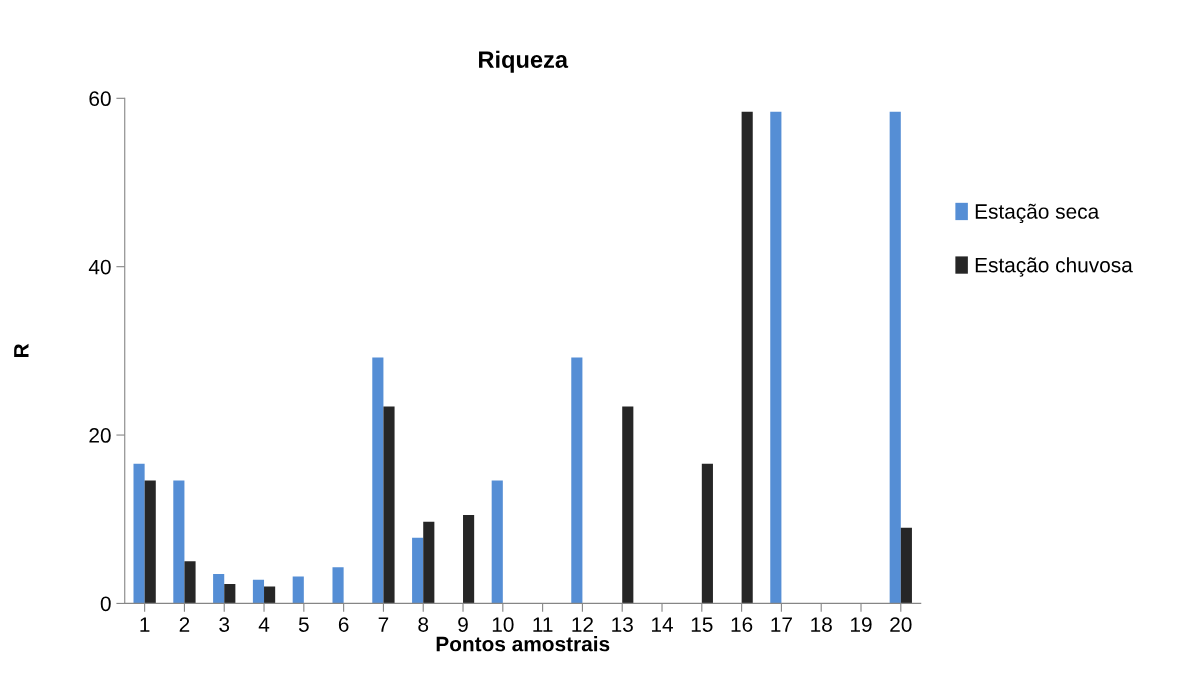 This screenshot has height=678, width=1188. I want to click on x-tick-label: 3, so click(224, 624).